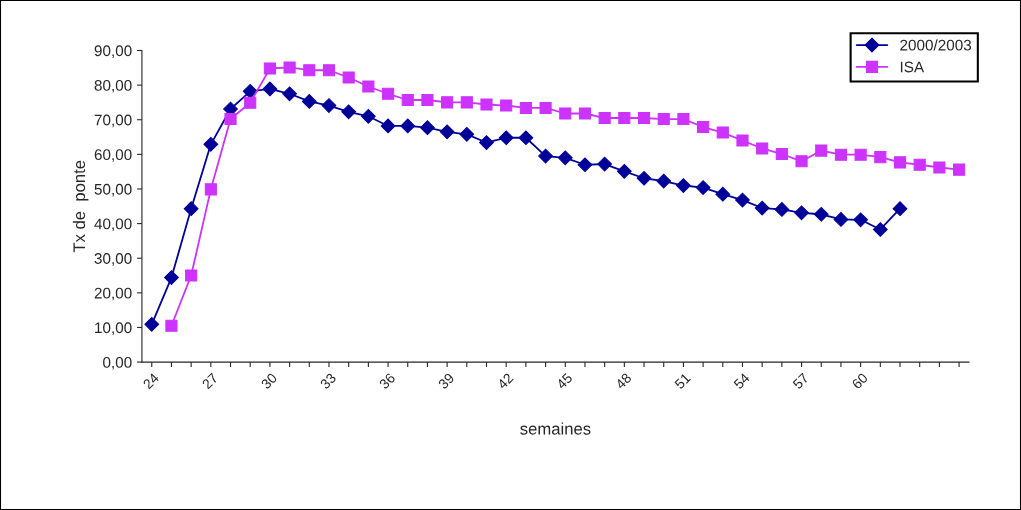 The width and height of the screenshot is (1021, 510). Describe the element at coordinates (113, 121) in the screenshot. I see `y-tick-label: 70,00` at that location.